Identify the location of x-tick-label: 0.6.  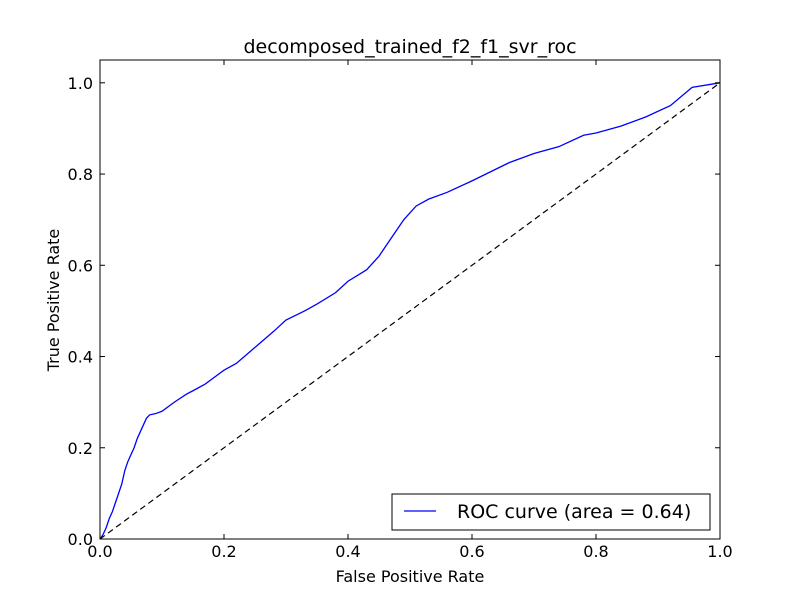
(471, 551).